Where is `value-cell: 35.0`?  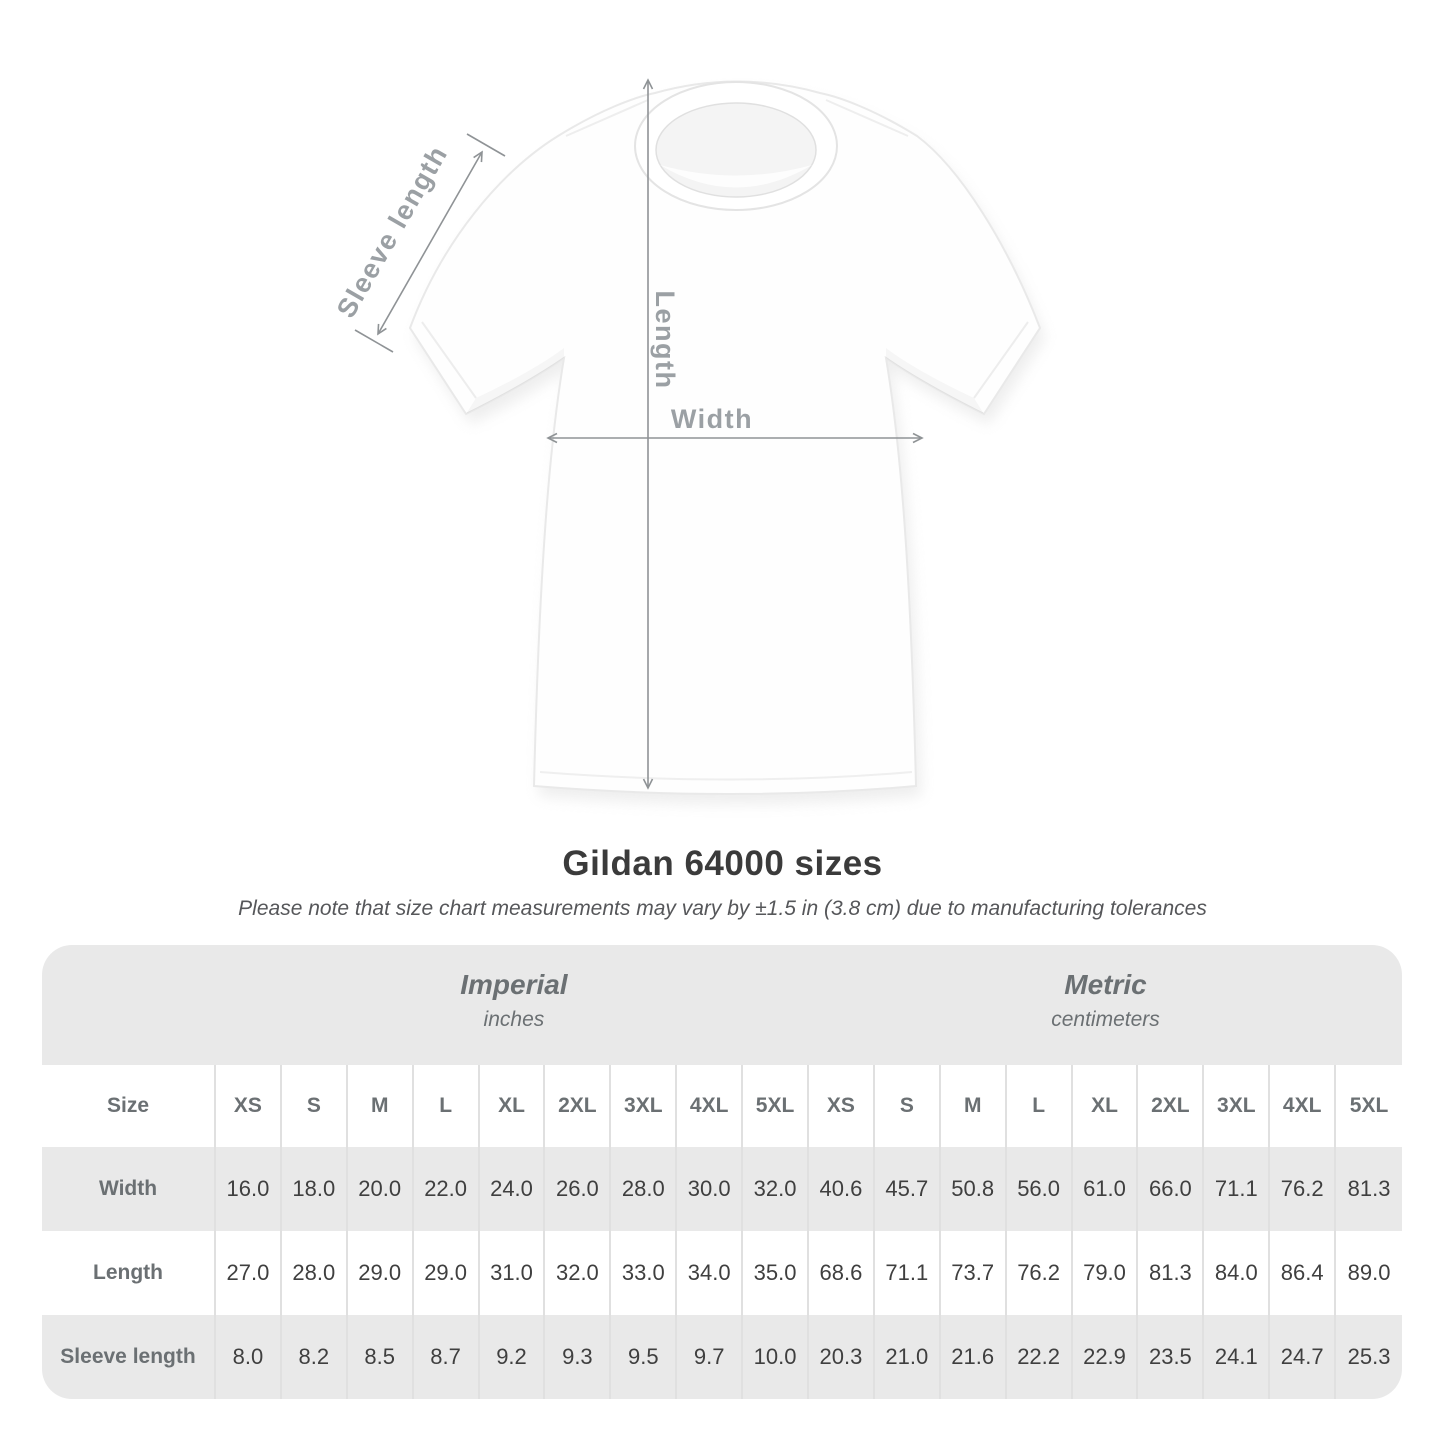
value-cell: 35.0 is located at coordinates (776, 1273).